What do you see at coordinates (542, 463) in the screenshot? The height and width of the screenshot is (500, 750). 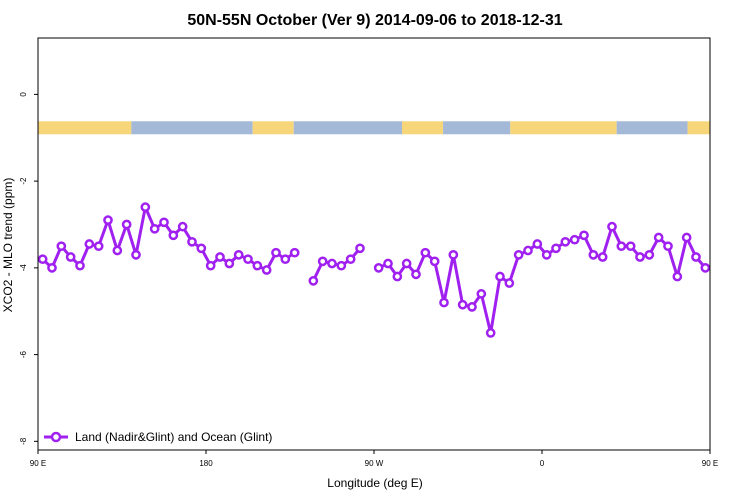 I see `x-tick-label-3: 0` at bounding box center [542, 463].